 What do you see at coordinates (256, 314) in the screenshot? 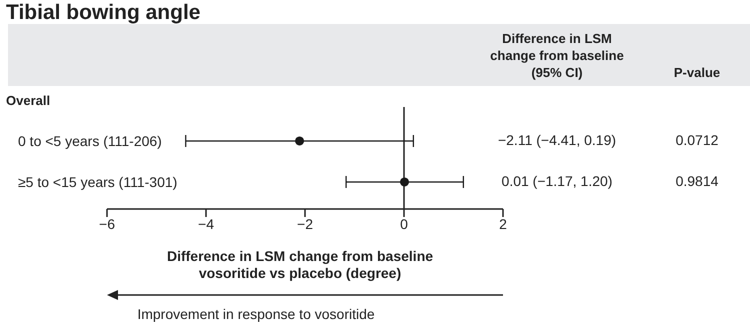
I see `text: Improvement in response to vosoritide` at bounding box center [256, 314].